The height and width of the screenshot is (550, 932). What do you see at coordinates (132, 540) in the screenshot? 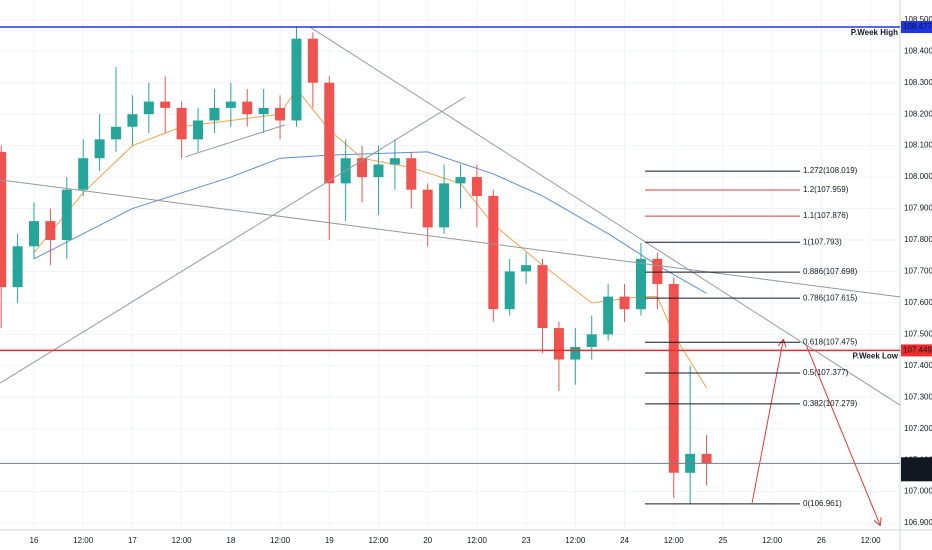
I see `x-tick-label: 17` at bounding box center [132, 540].